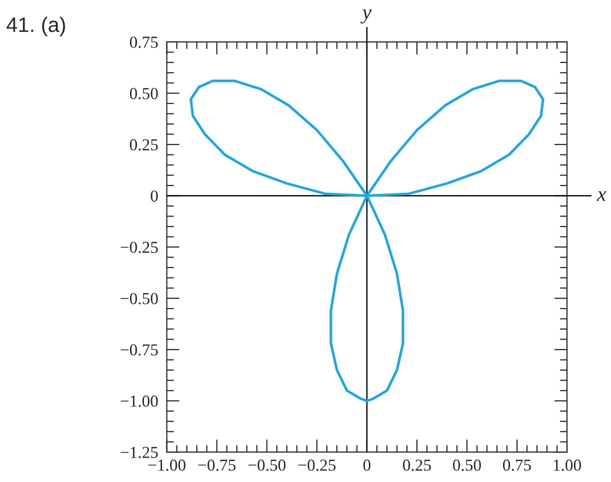 The image size is (611, 482). I want to click on x-tick-label: −0.50, so click(267, 465).